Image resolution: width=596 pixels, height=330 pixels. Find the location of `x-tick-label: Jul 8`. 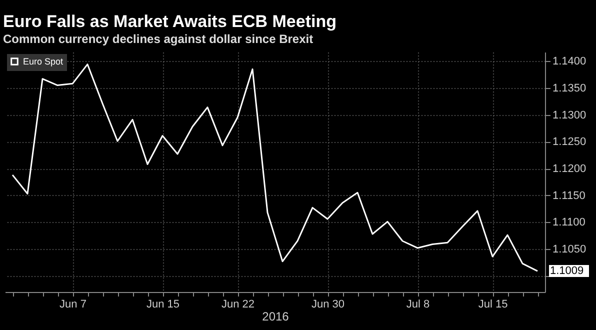

x-tick-label: Jul 8 is located at coordinates (418, 304).